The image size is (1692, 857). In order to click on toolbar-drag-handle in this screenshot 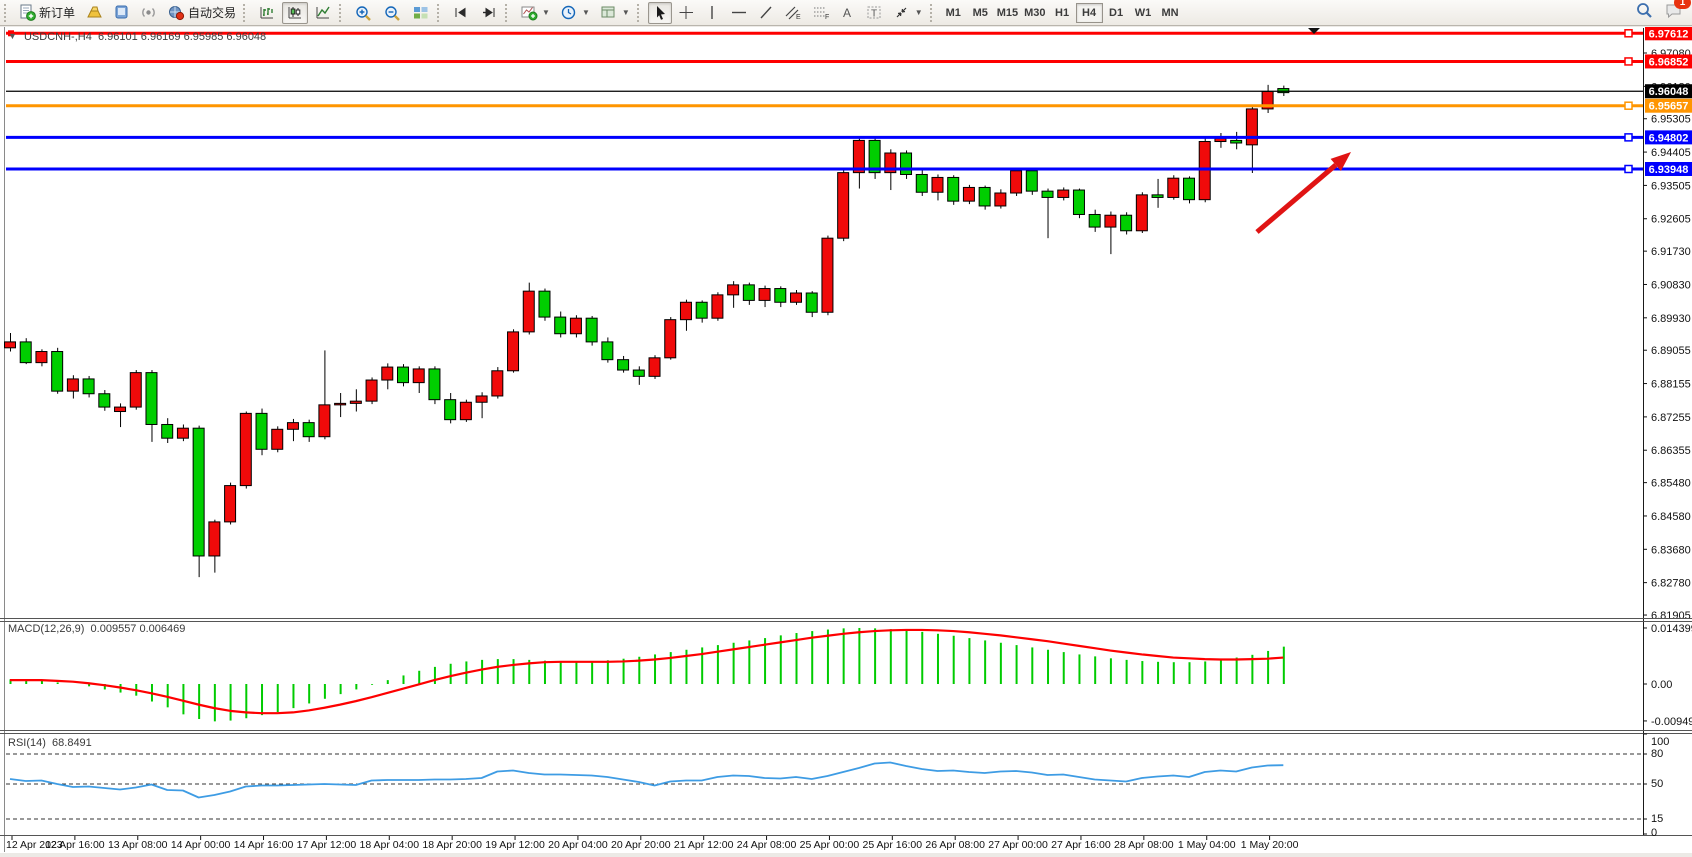, I will do `click(7, 12)`.